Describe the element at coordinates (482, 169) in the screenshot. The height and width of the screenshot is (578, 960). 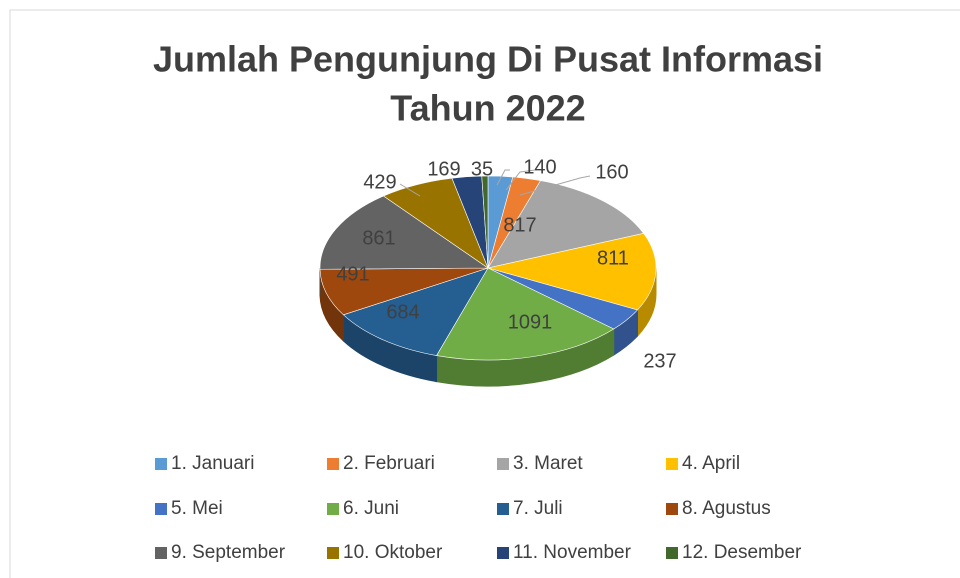
I see `data-label: 35` at that location.